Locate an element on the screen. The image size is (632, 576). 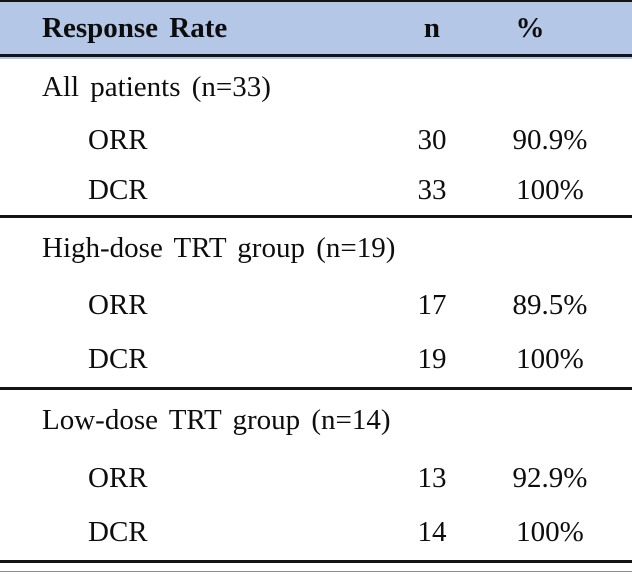
header-n: n is located at coordinates (432, 27).